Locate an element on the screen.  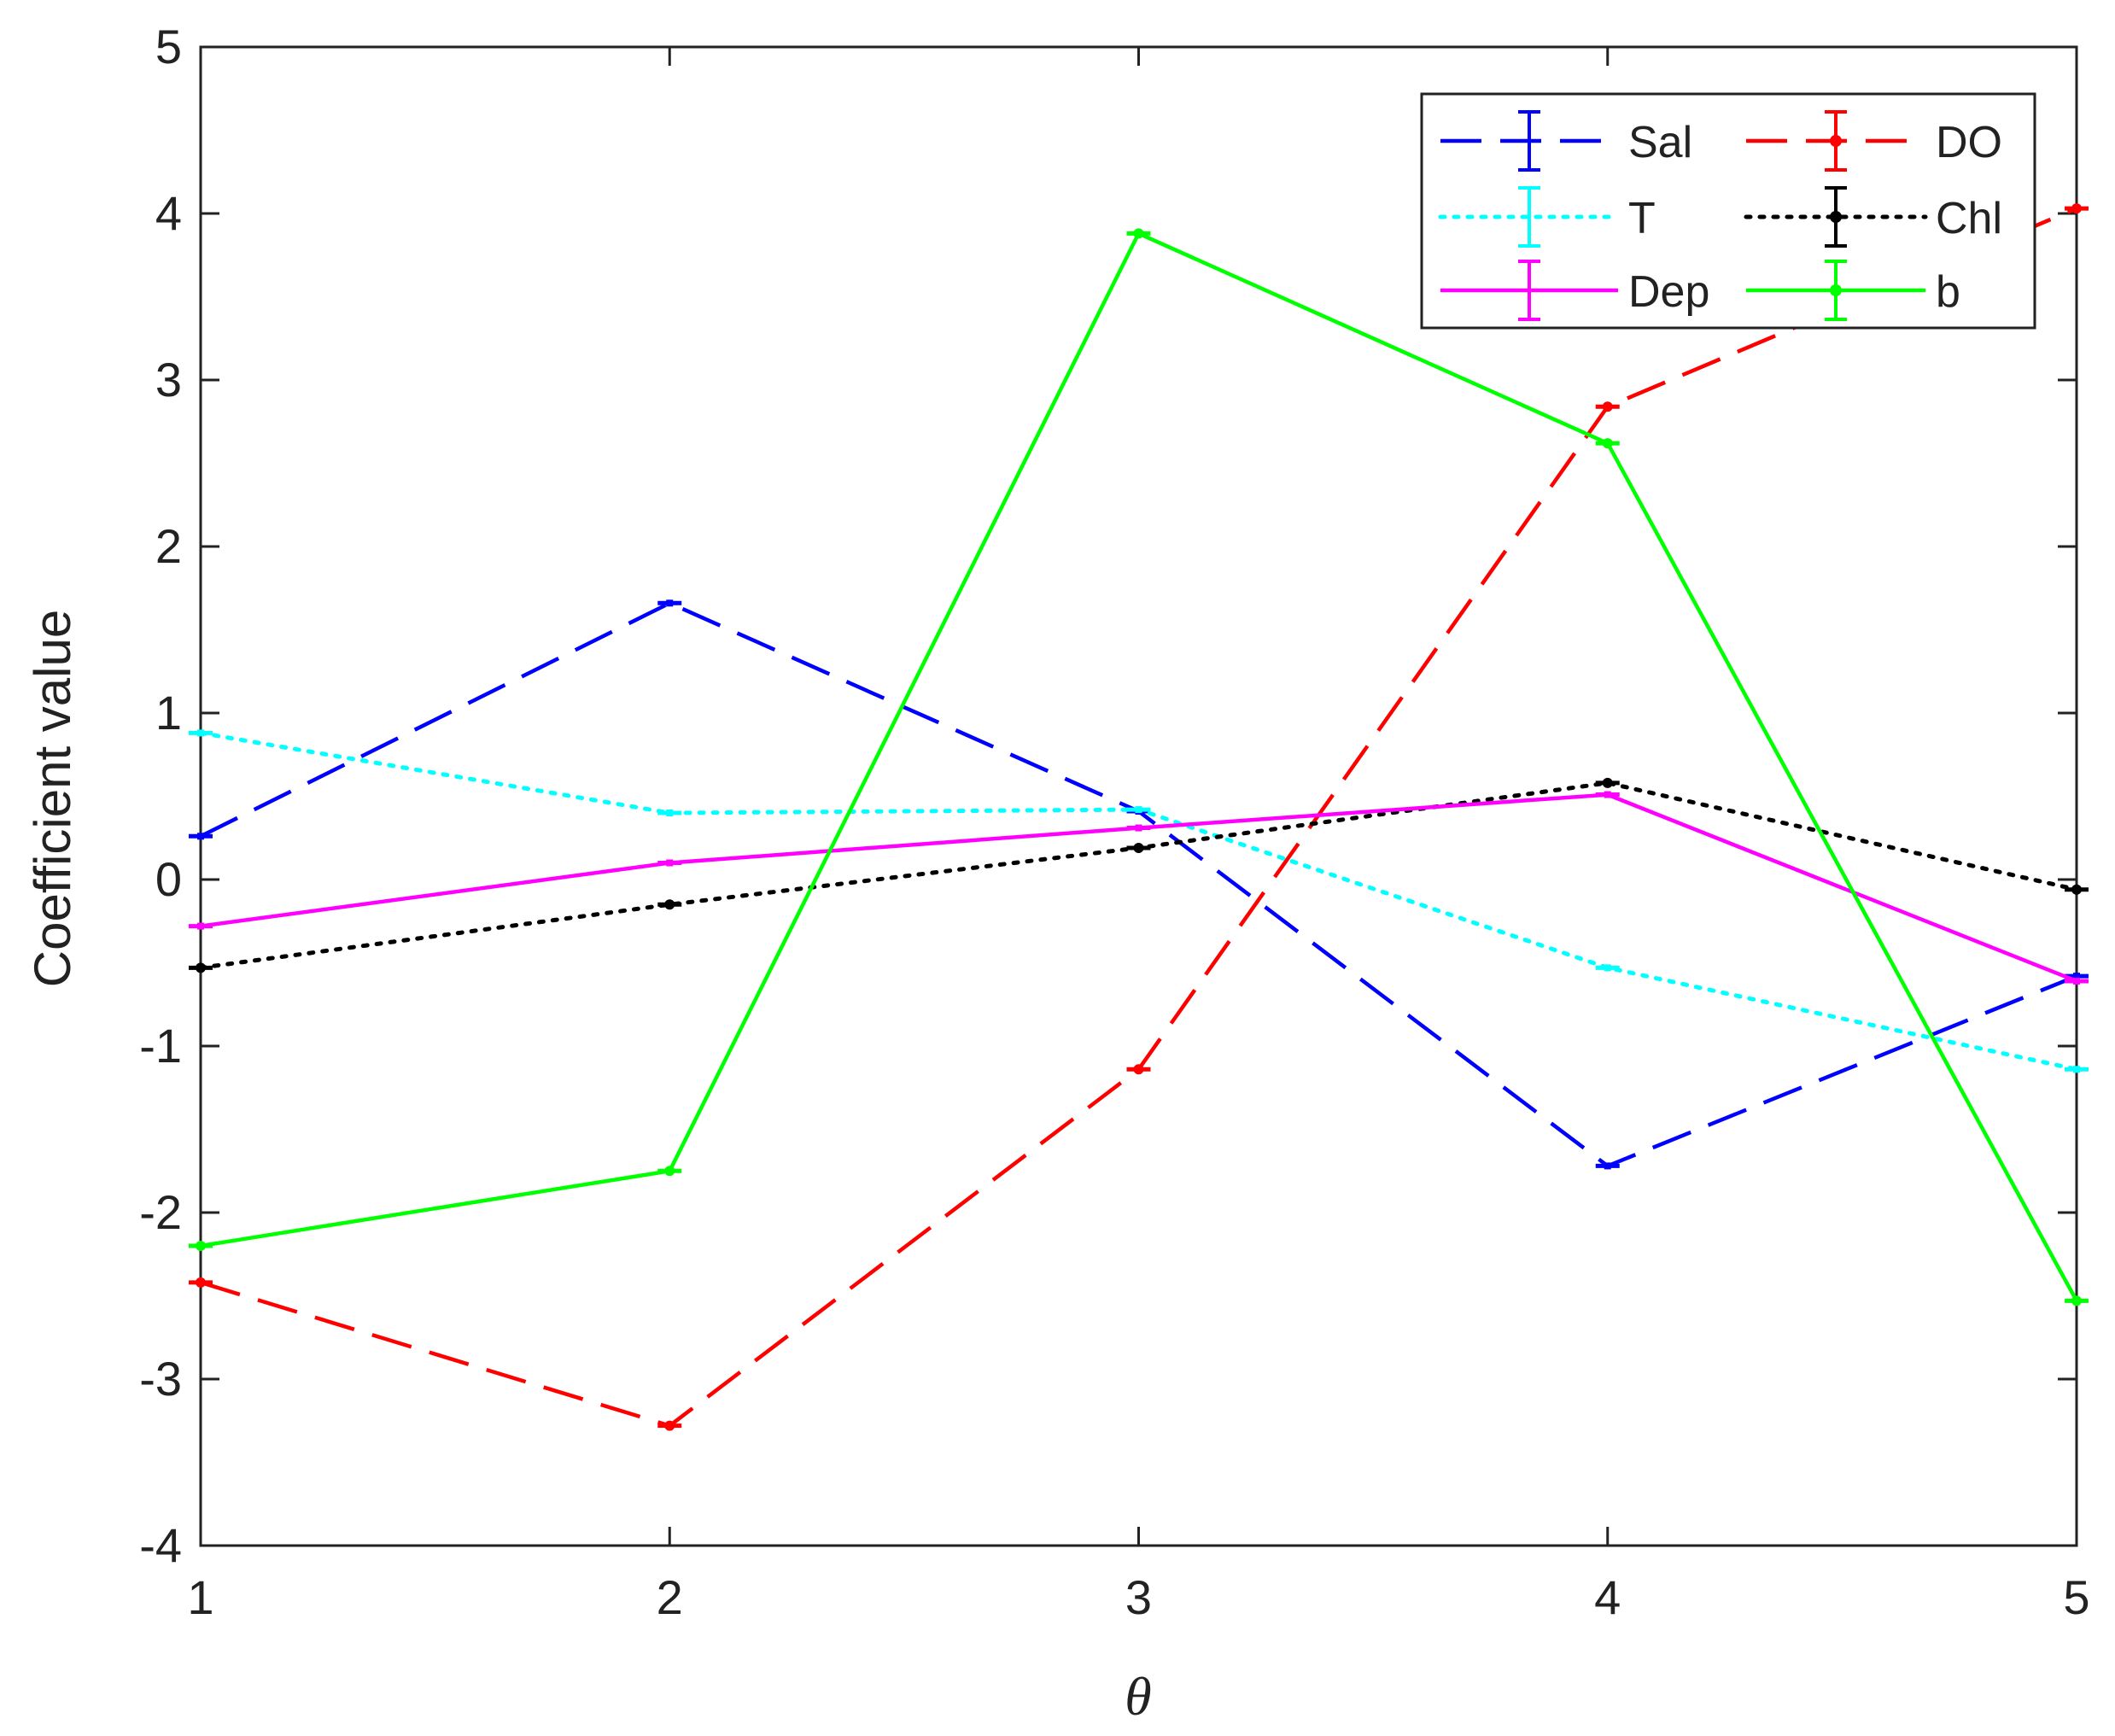
legend-label: Sal is located at coordinates (1660, 143).